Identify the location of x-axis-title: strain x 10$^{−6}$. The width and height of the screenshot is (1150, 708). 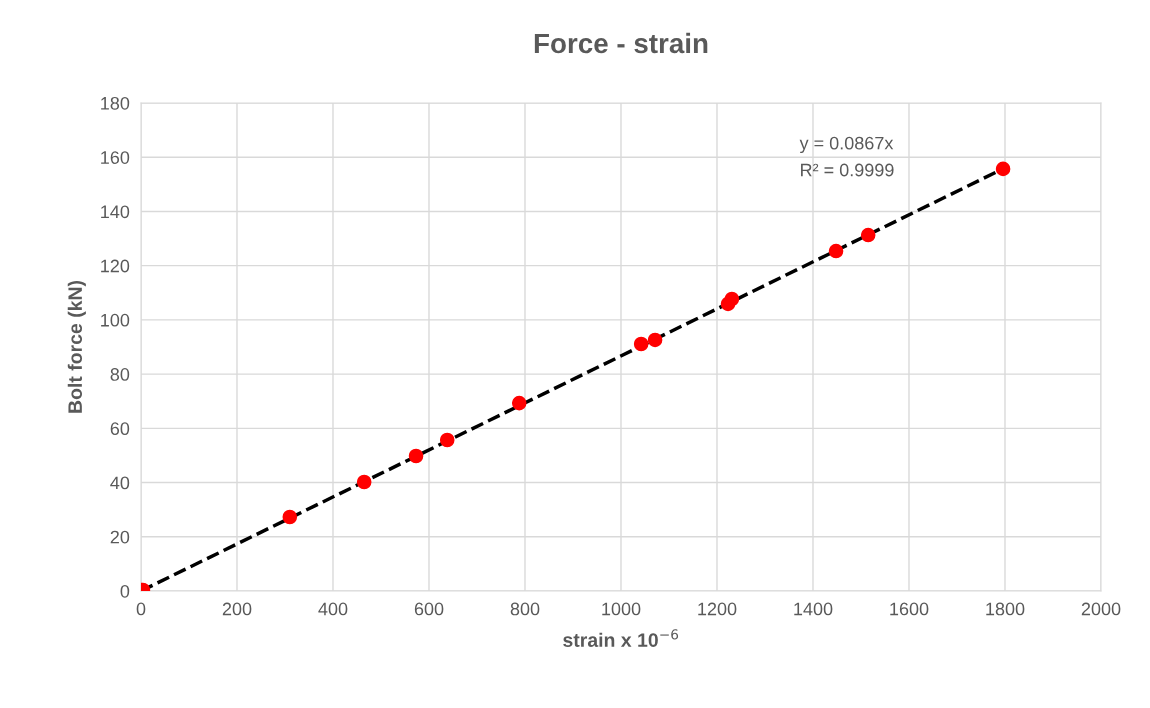
(621, 638).